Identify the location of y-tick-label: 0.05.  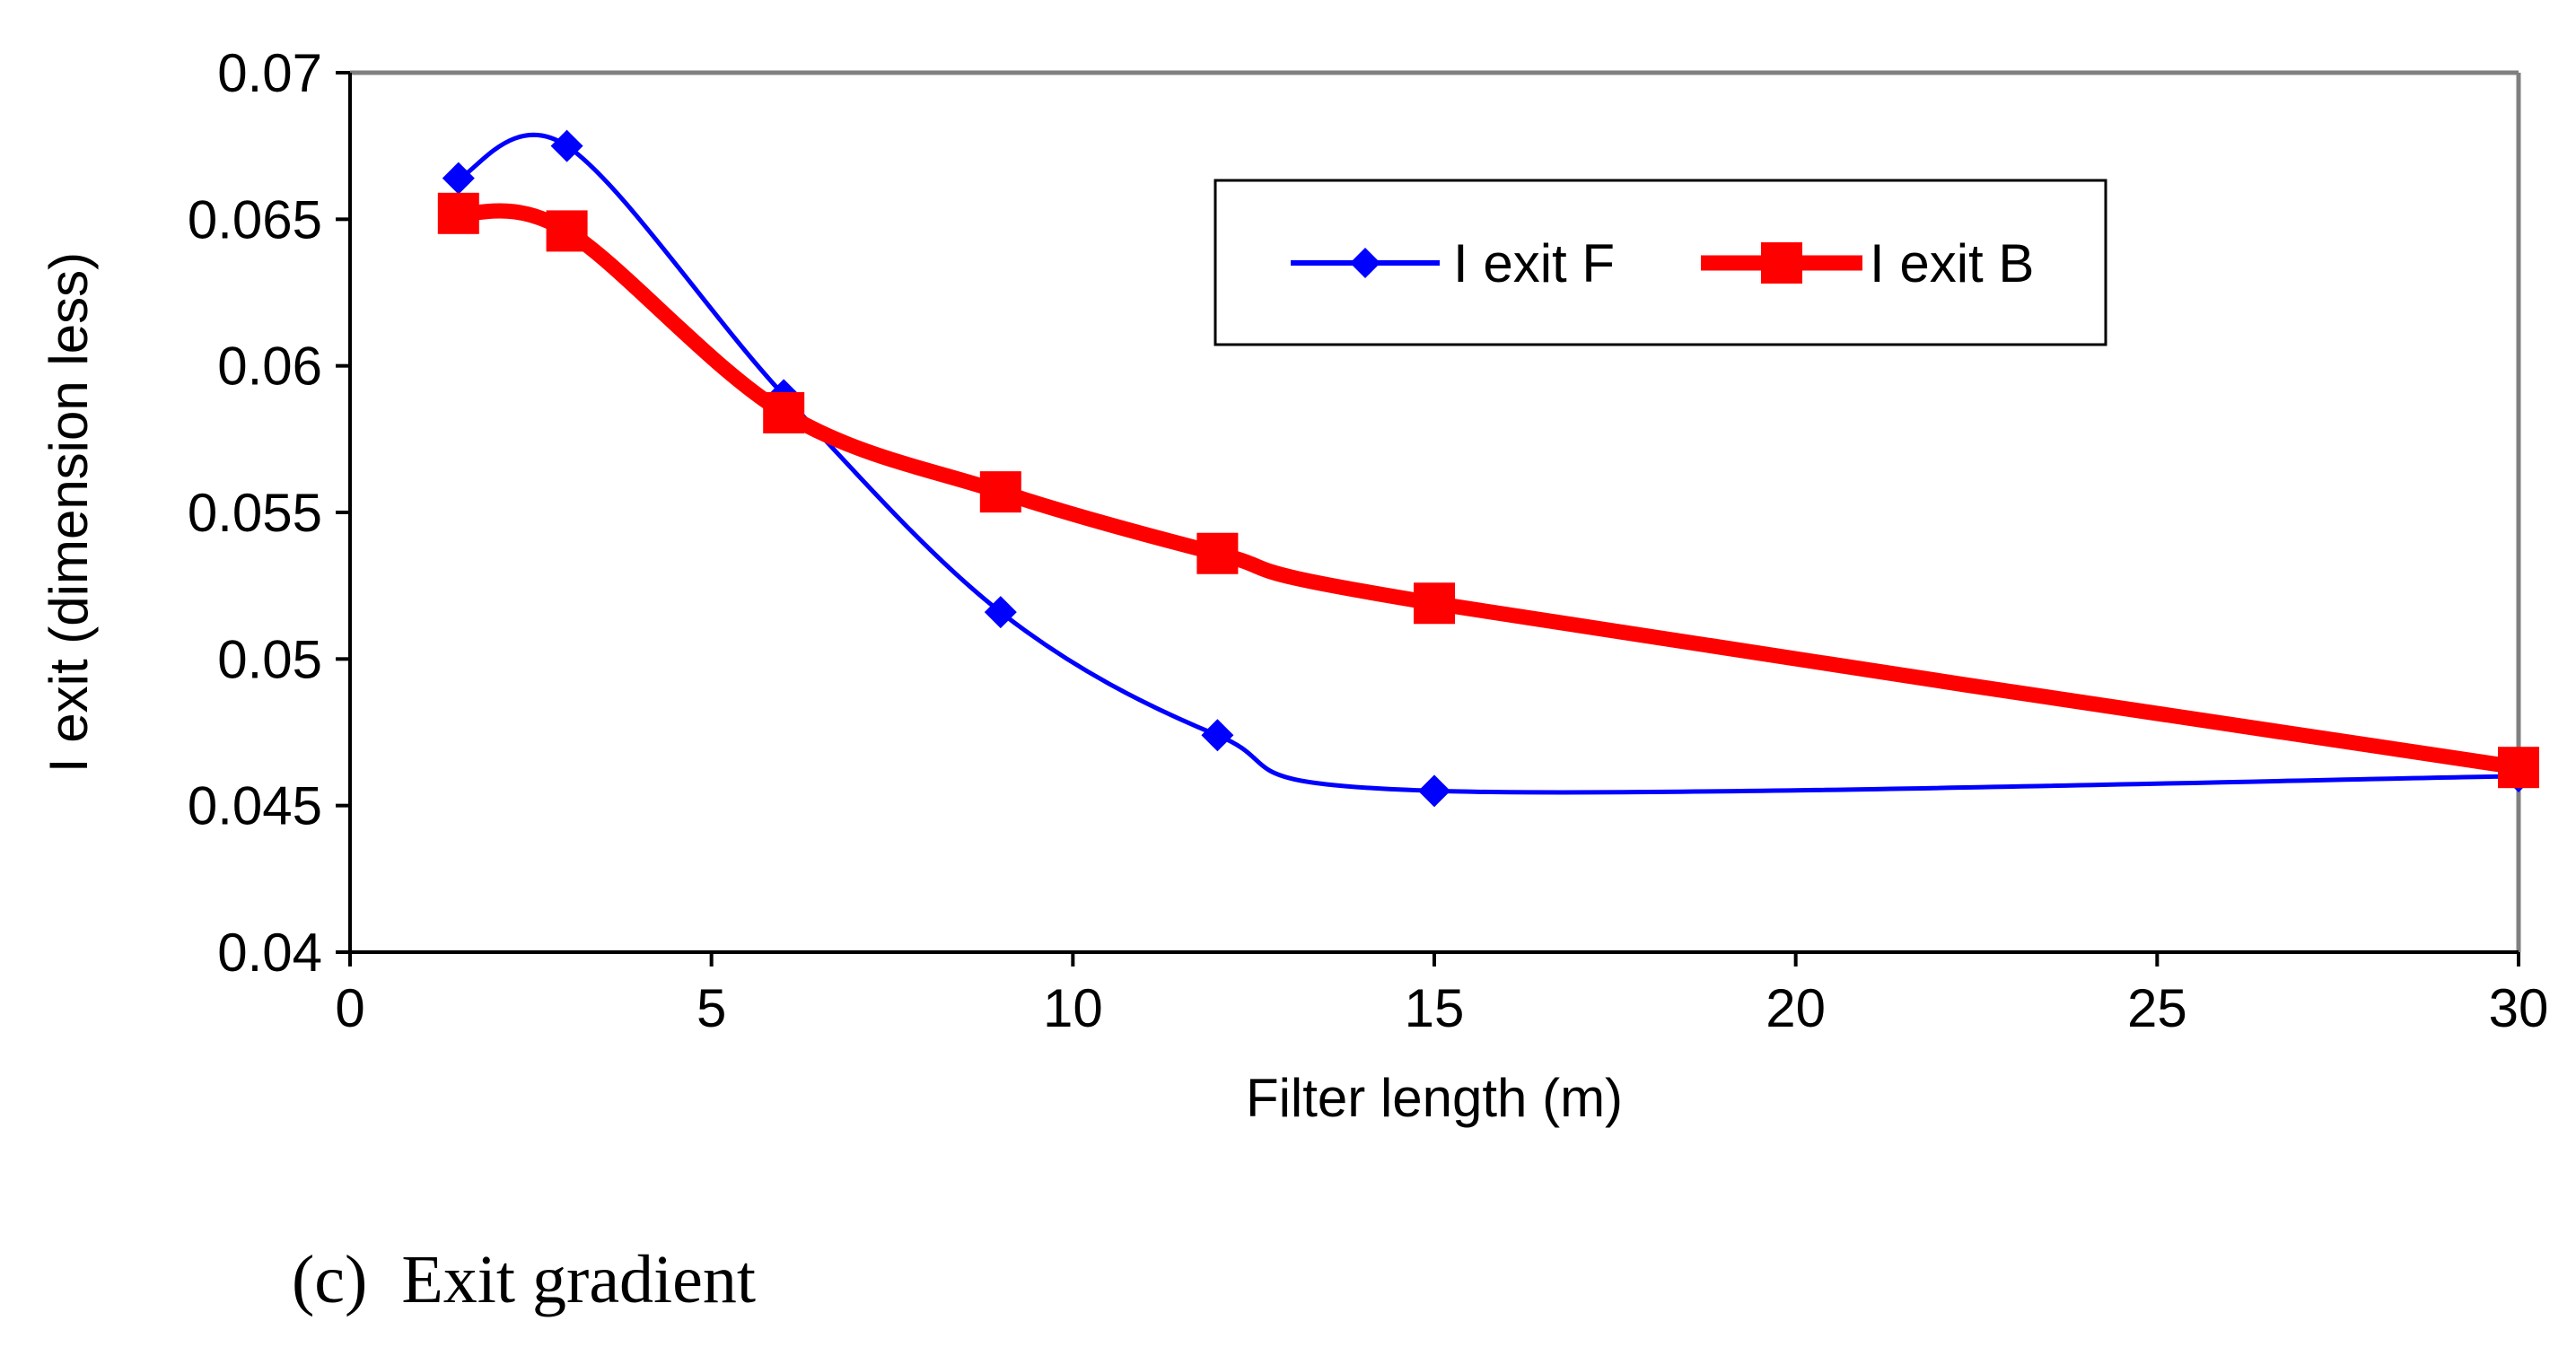
(269, 659).